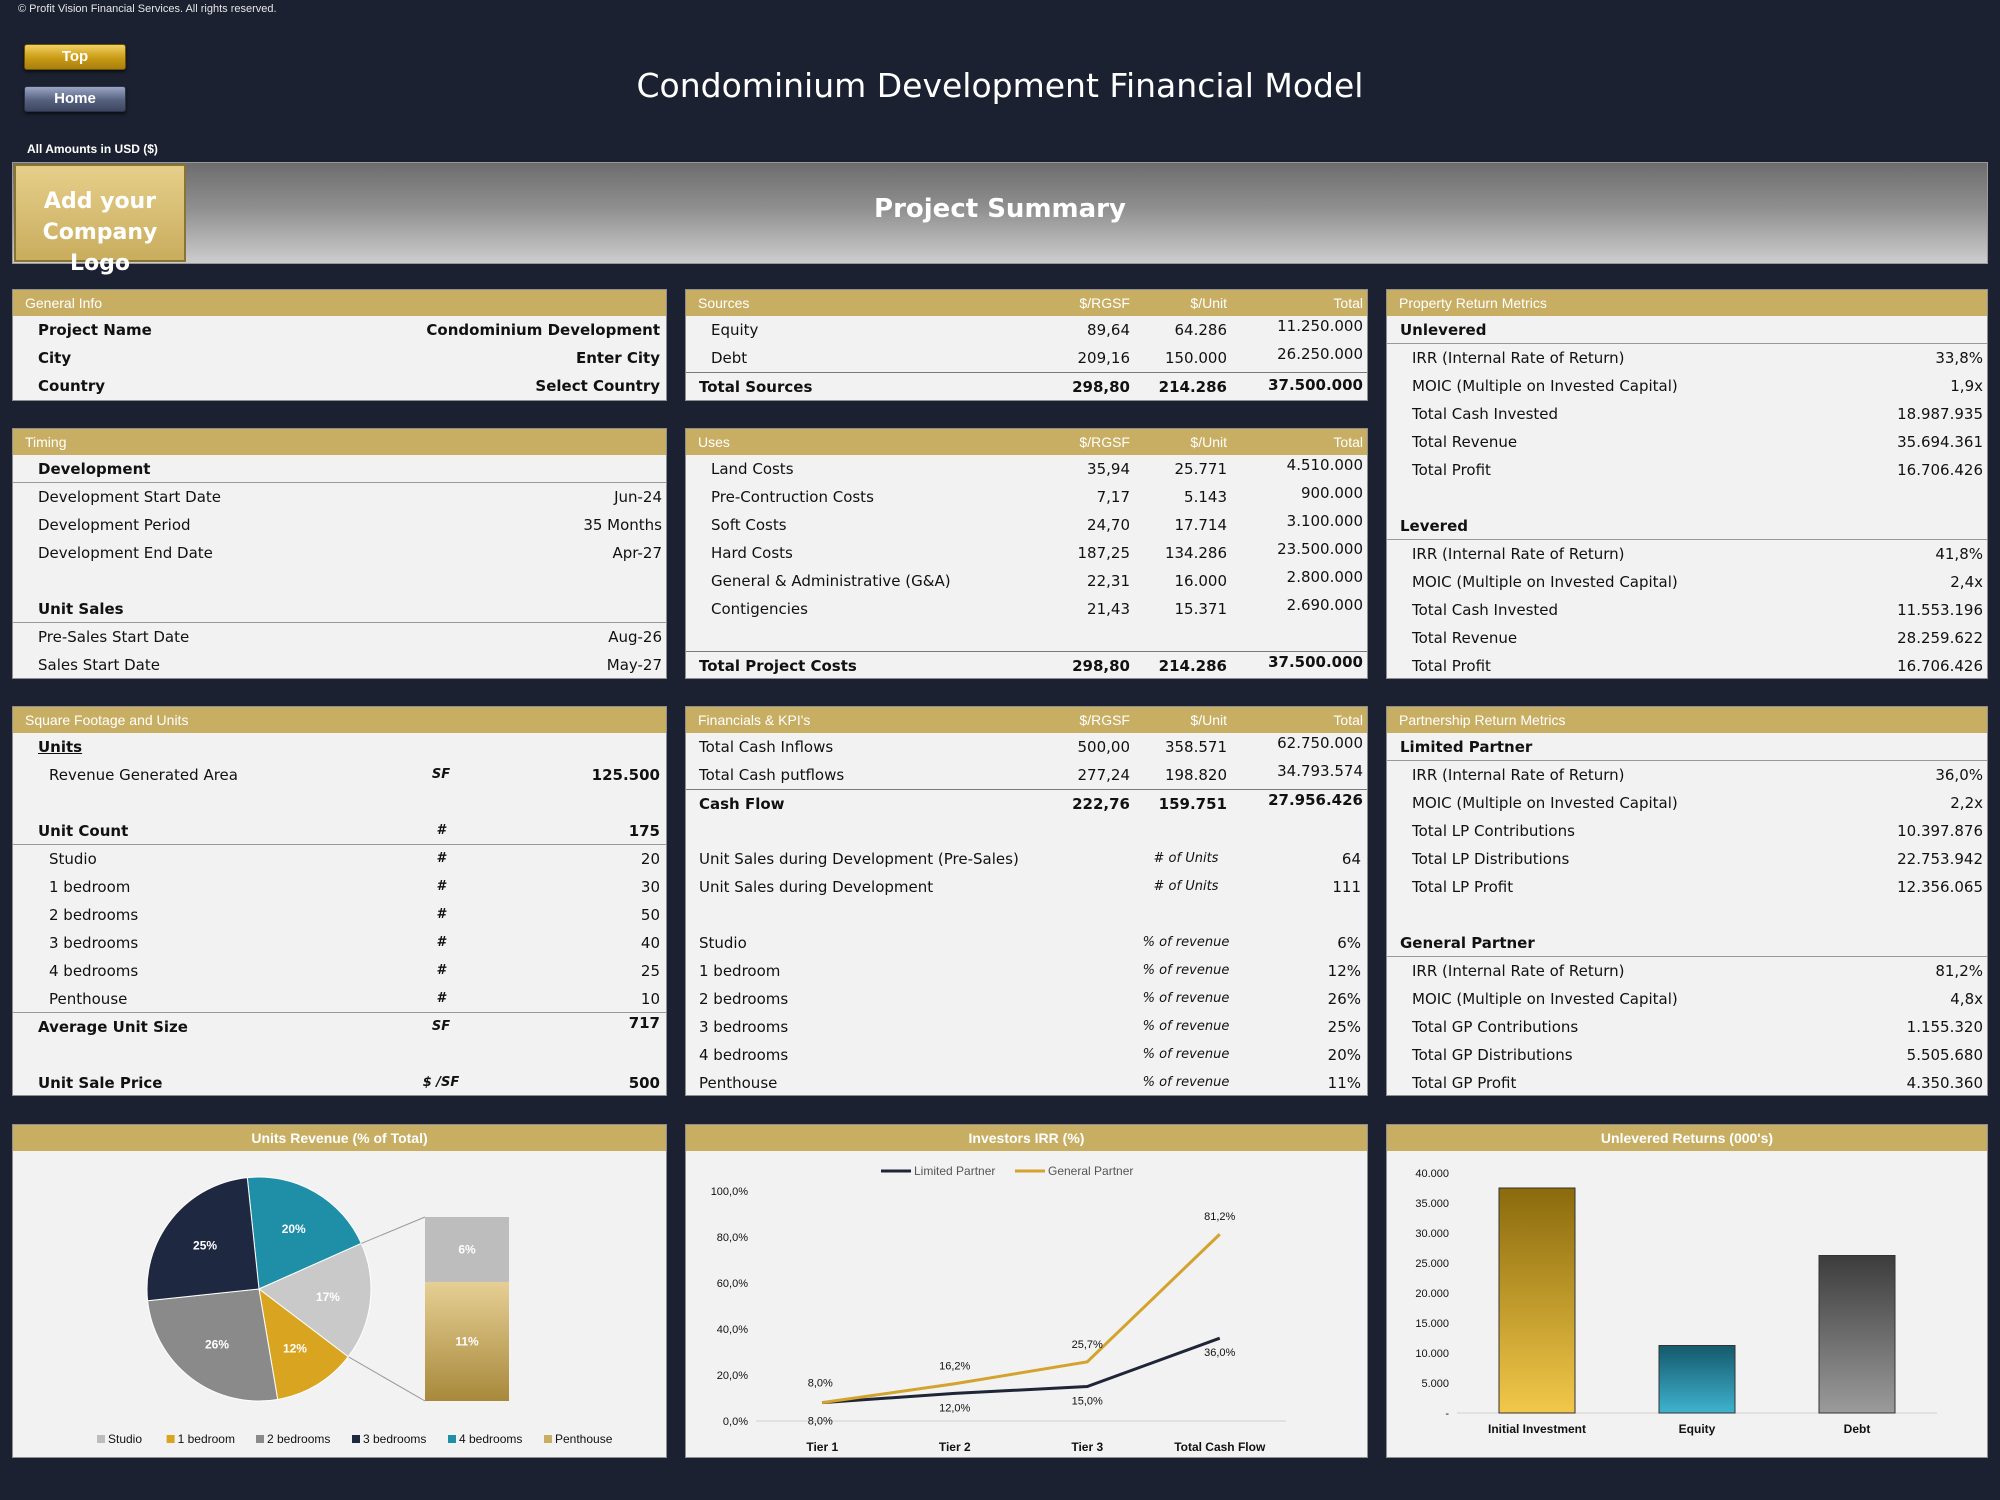 This screenshot has height=1500, width=2000. I want to click on metric-value: 41,8%, so click(1959, 554).